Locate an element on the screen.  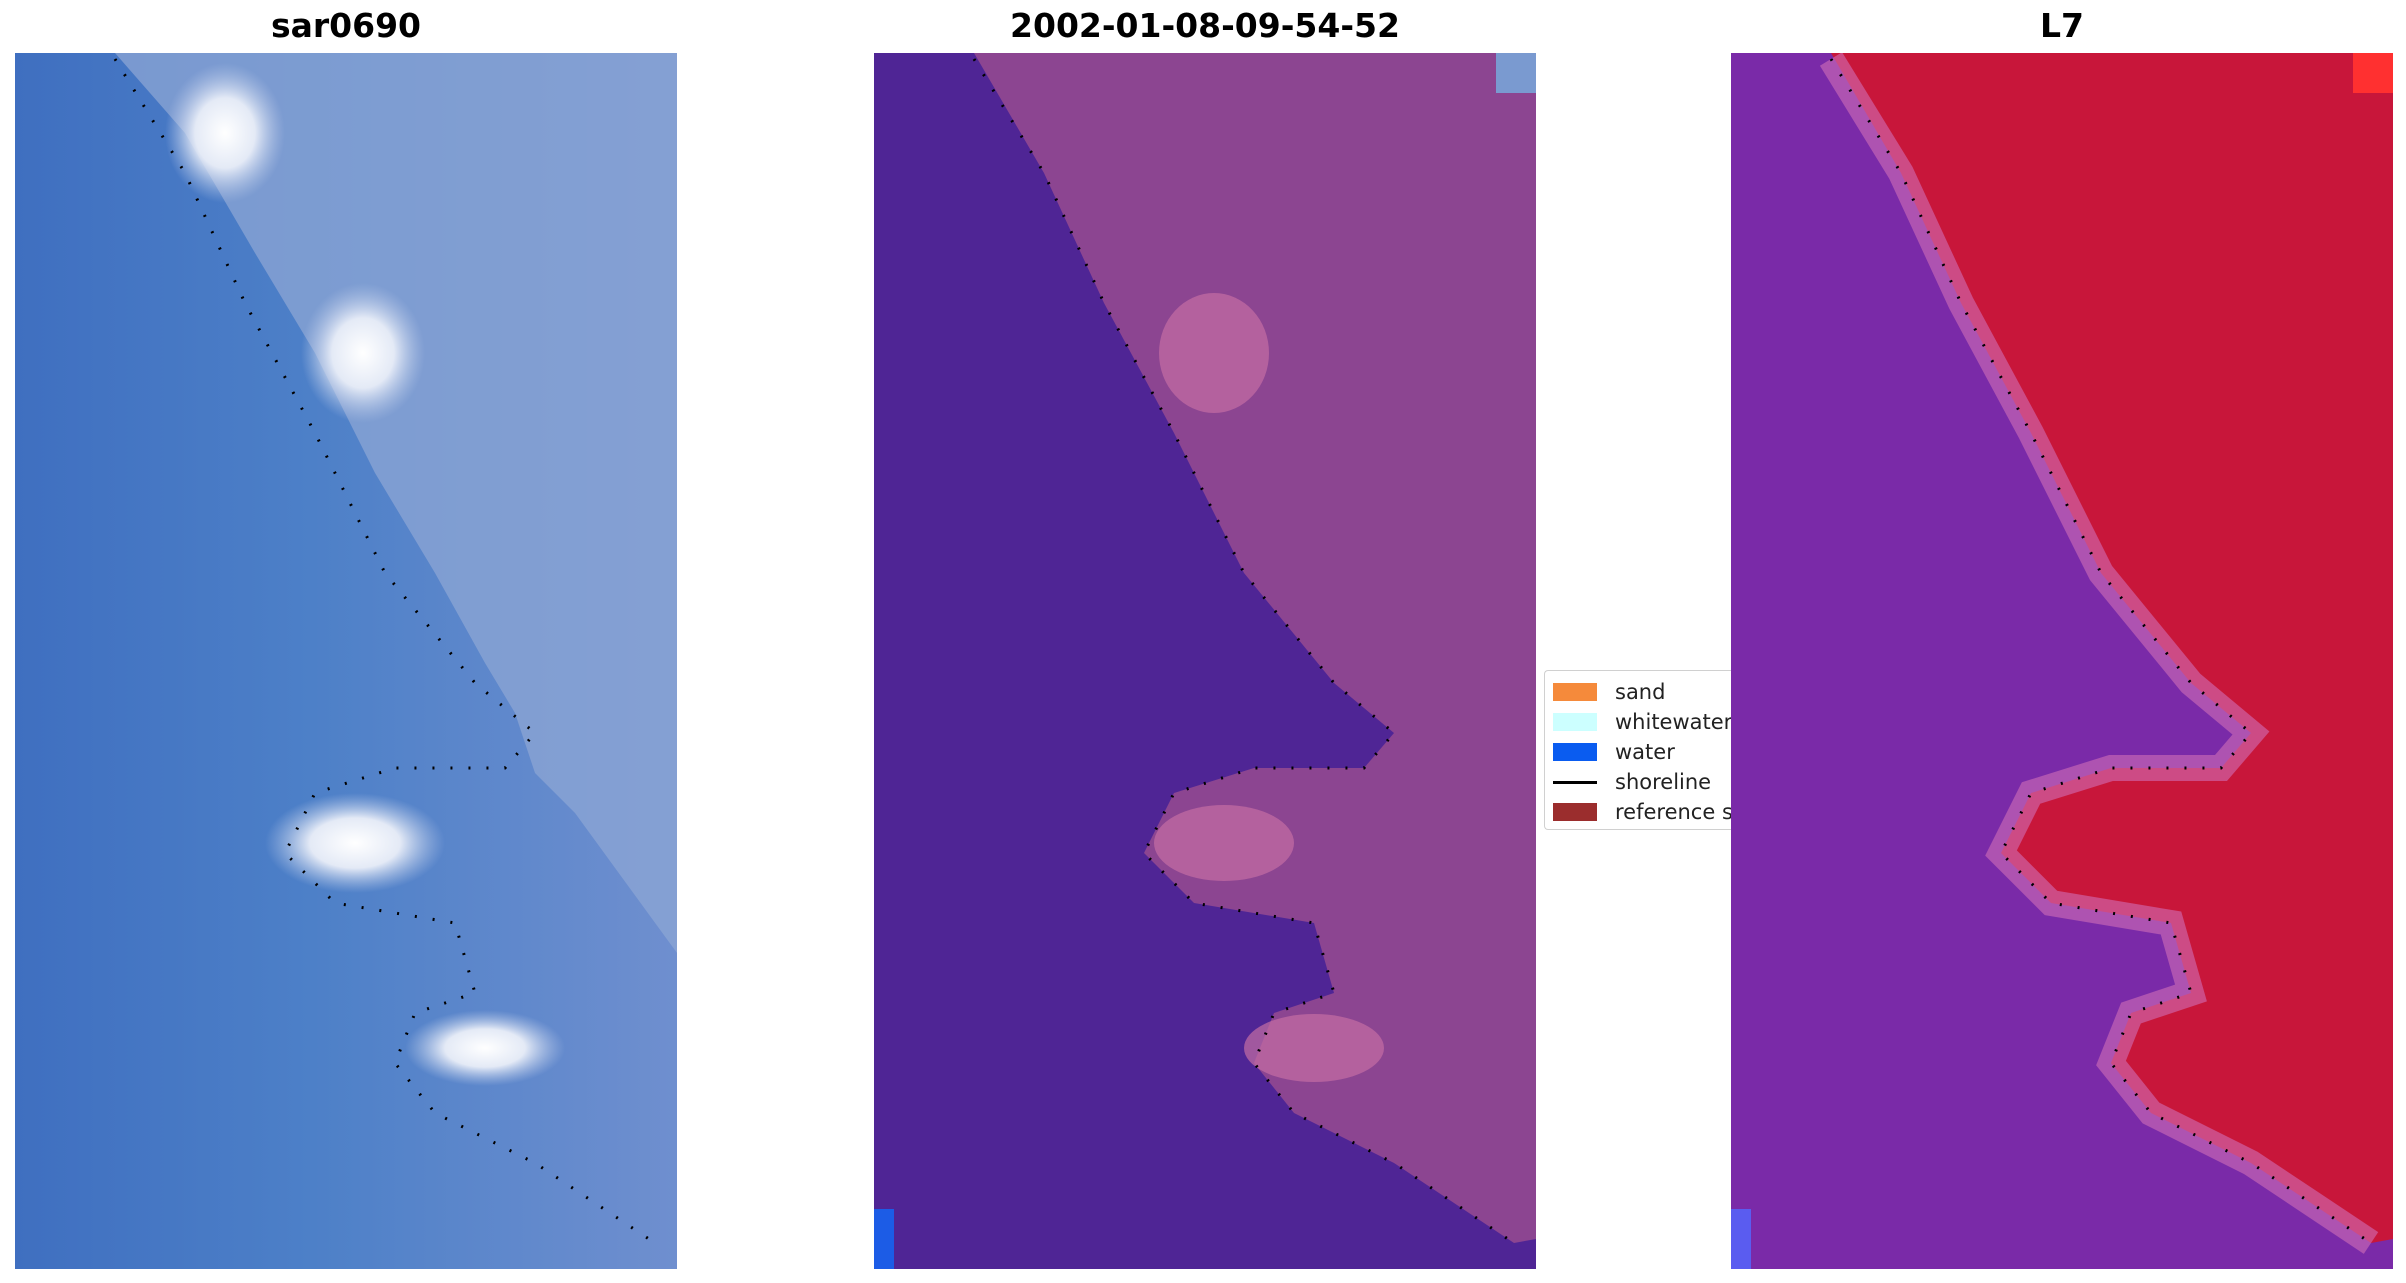
shoreline-line-icon is located at coordinates (1575, 782).